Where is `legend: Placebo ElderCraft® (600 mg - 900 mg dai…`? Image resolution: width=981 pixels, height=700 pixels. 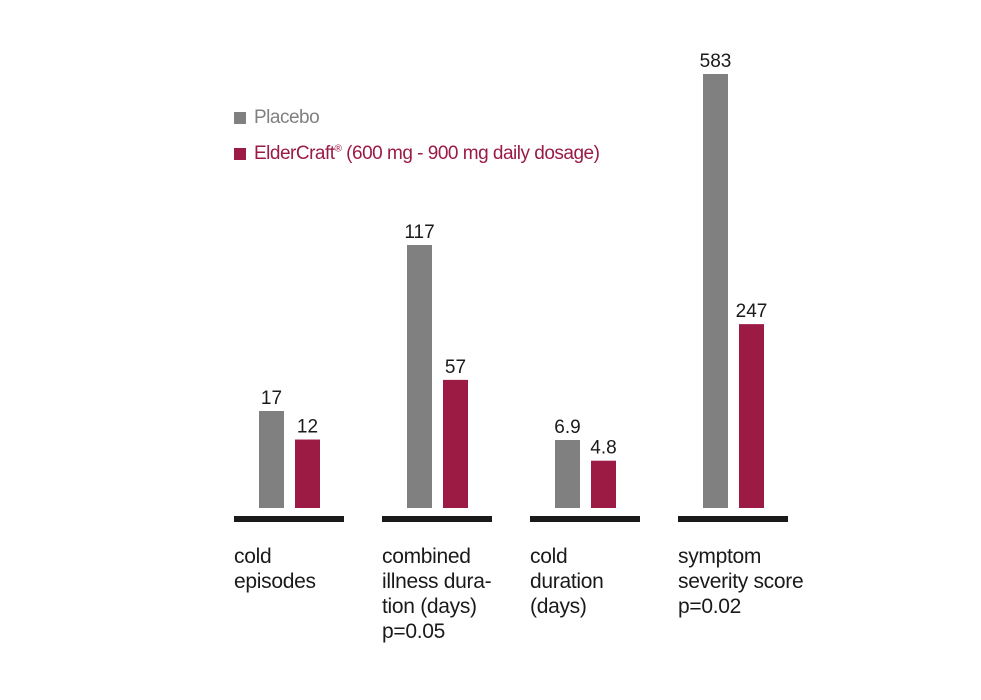
legend: Placebo ElderCraft® (600 mg - 900 mg dai… is located at coordinates (417, 142).